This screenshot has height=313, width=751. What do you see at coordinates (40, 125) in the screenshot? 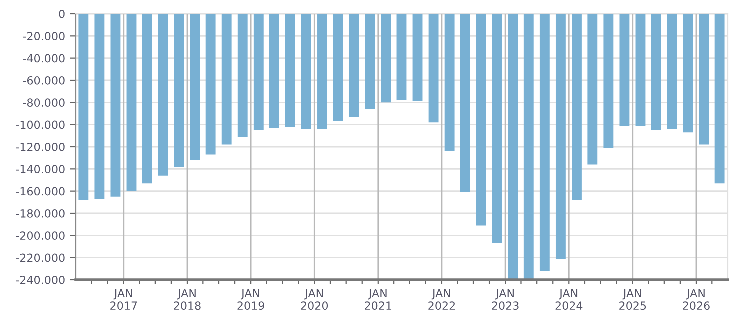
I see `y-tick-label: -100.000` at bounding box center [40, 125].